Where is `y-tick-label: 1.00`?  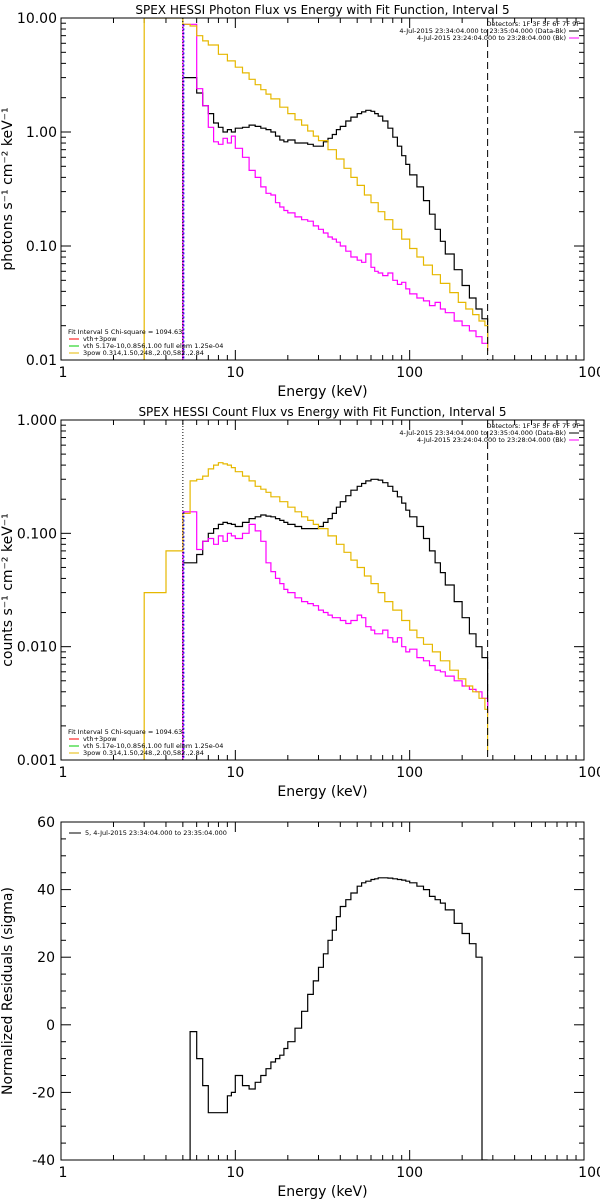 y-tick-label: 1.00 is located at coordinates (41, 133).